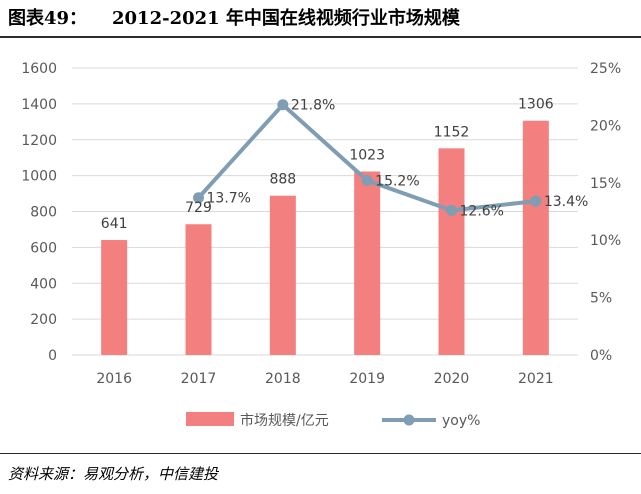  What do you see at coordinates (397, 182) in the screenshot?
I see `yoy-value-label: 15.2%` at bounding box center [397, 182].